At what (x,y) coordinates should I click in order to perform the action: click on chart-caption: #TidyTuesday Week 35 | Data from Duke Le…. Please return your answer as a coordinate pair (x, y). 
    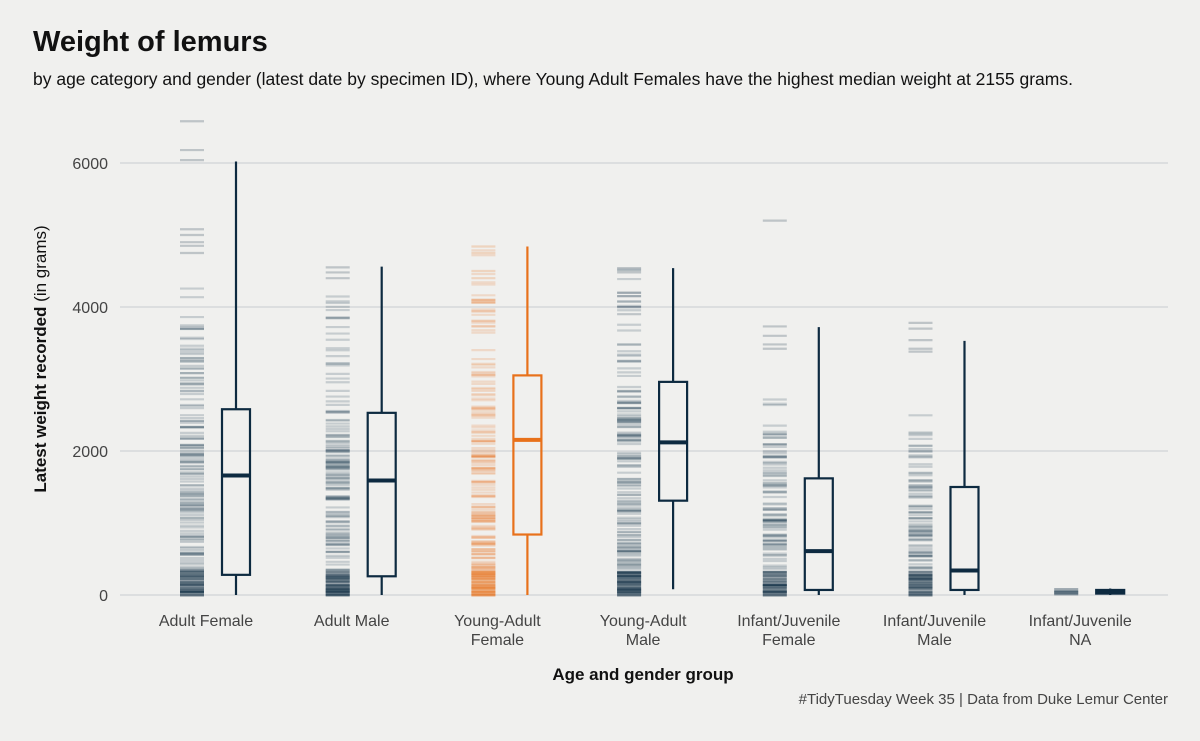
    Looking at the image, I should click on (983, 699).